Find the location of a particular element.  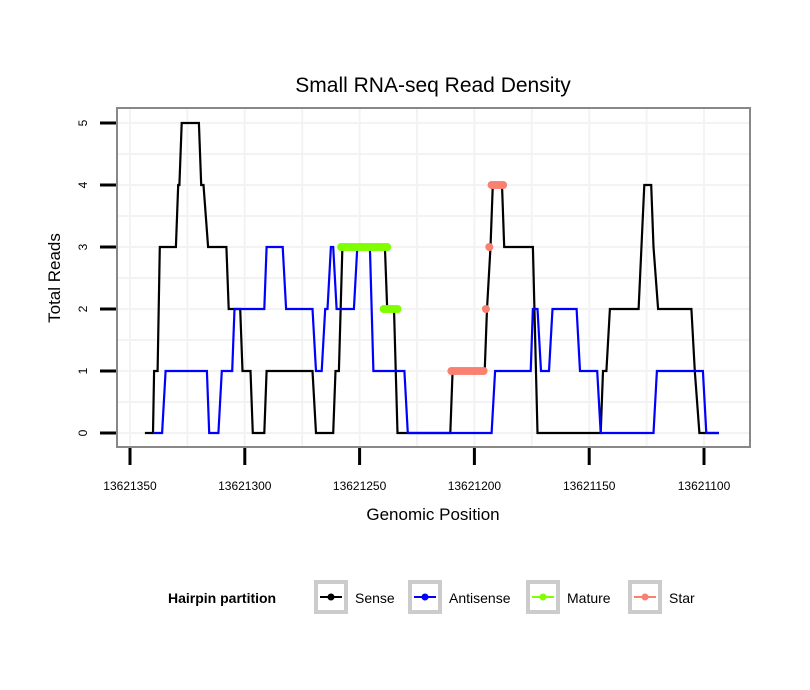

legend-item-sense: Sense is located at coordinates (354, 597).